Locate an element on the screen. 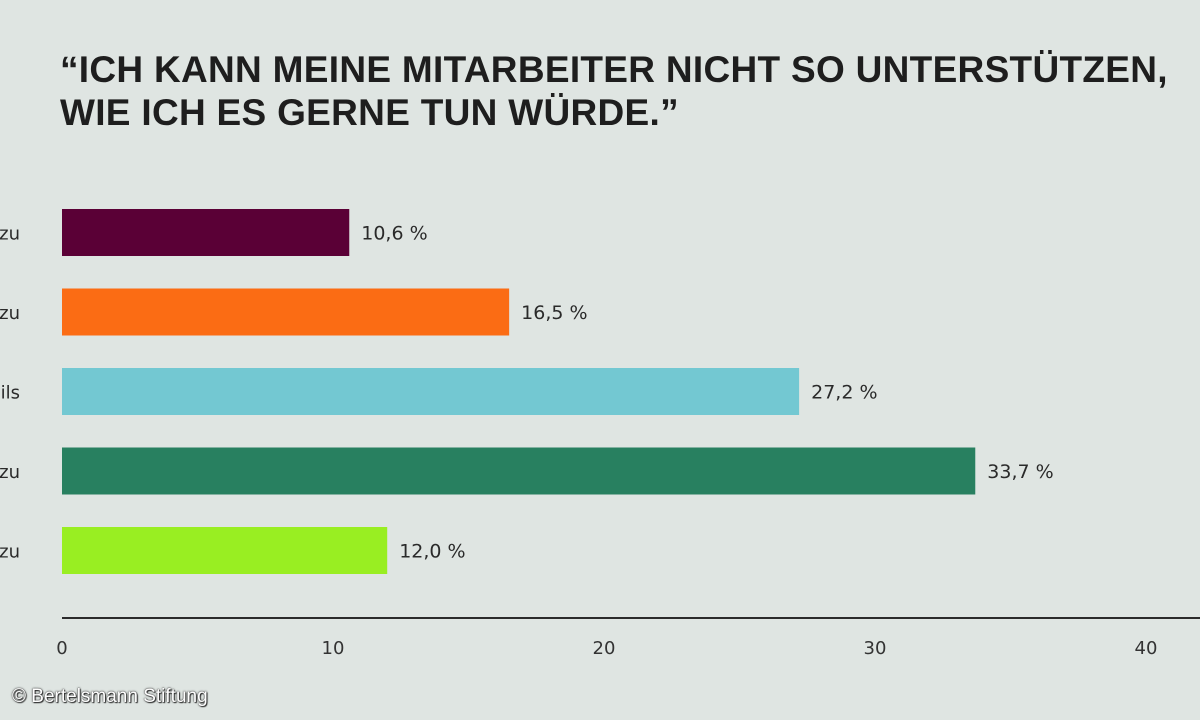 This screenshot has height=720, width=1200. bar-value-label: 16,5 % is located at coordinates (554, 313).